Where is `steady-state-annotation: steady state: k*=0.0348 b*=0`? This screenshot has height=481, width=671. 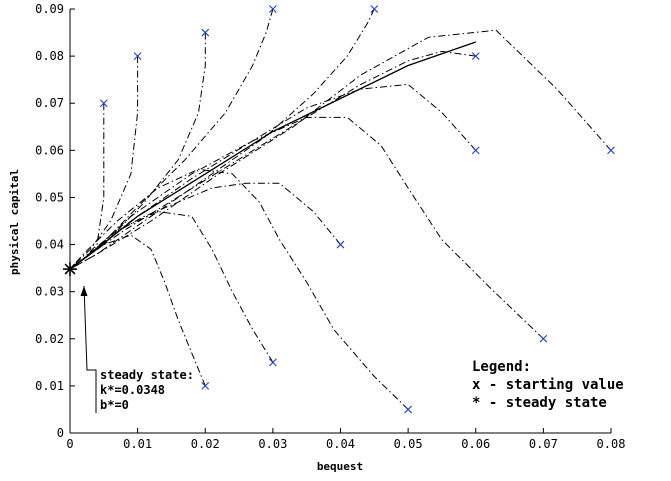 steady-state-annotation: steady state: k*=0.0348 b*=0 is located at coordinates (137, 349).